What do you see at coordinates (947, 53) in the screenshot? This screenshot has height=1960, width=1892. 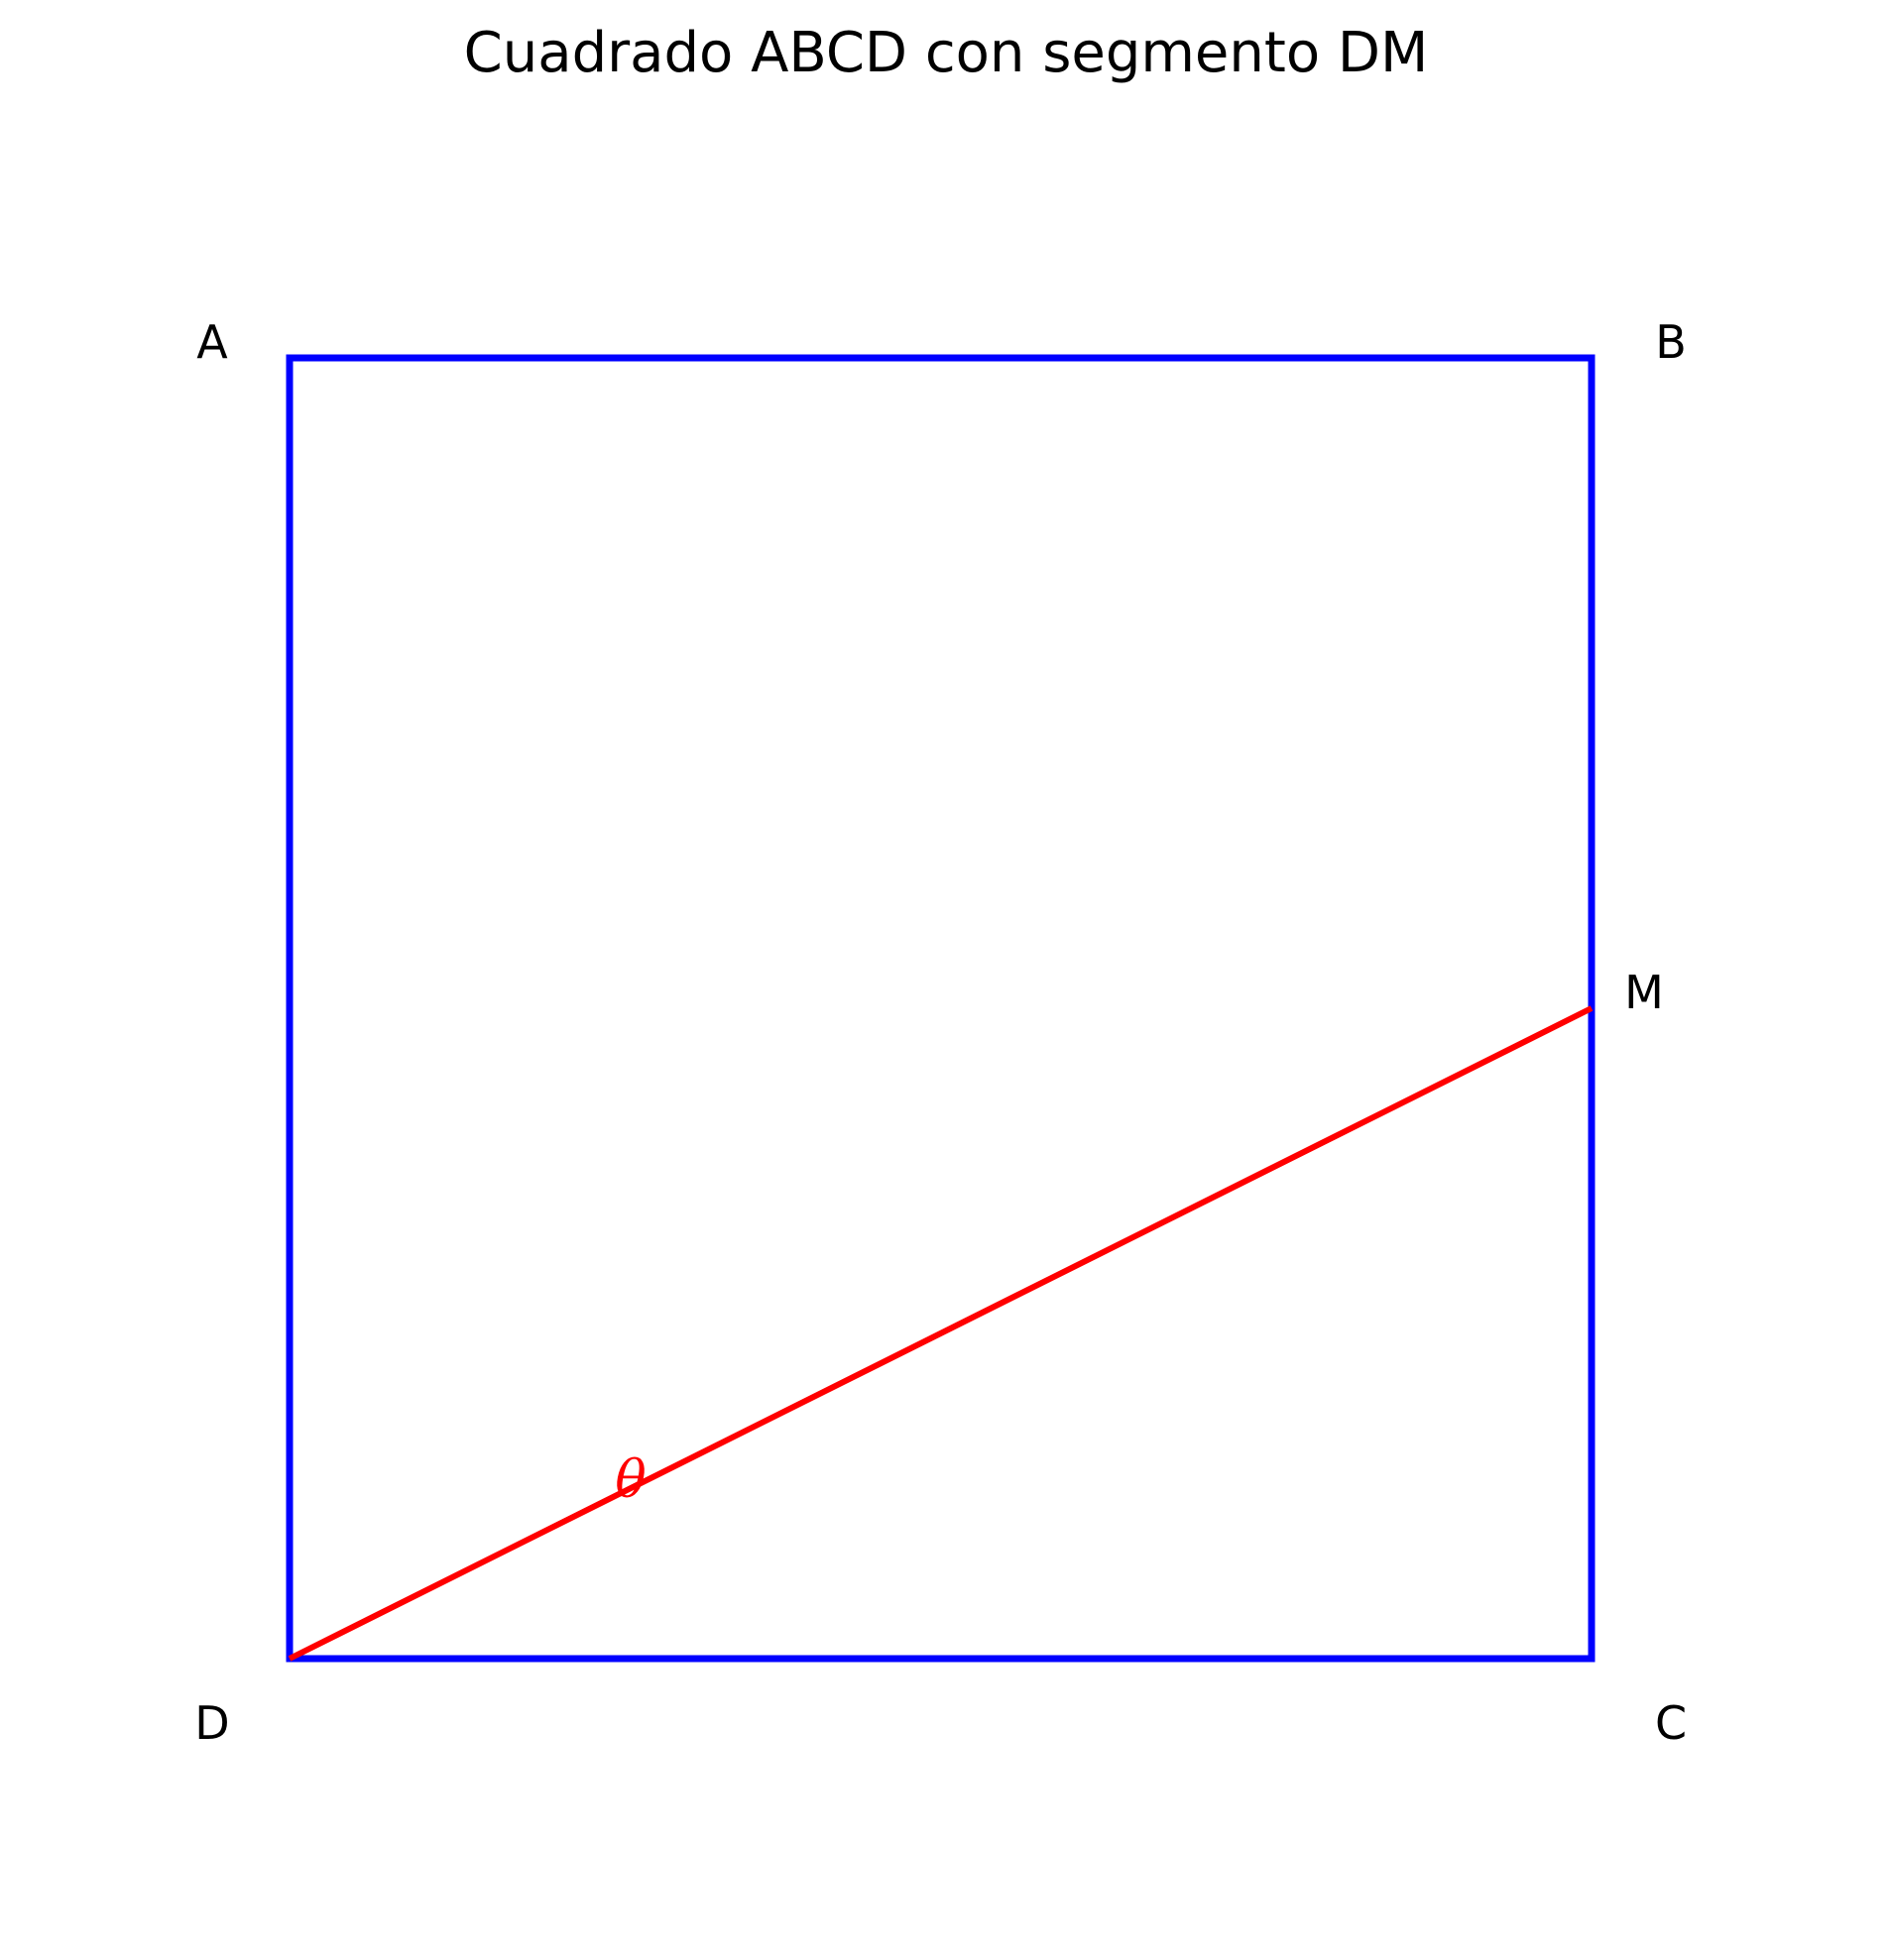 I see `diagram-title: Cuadrado ABCD con segmento DM` at bounding box center [947, 53].